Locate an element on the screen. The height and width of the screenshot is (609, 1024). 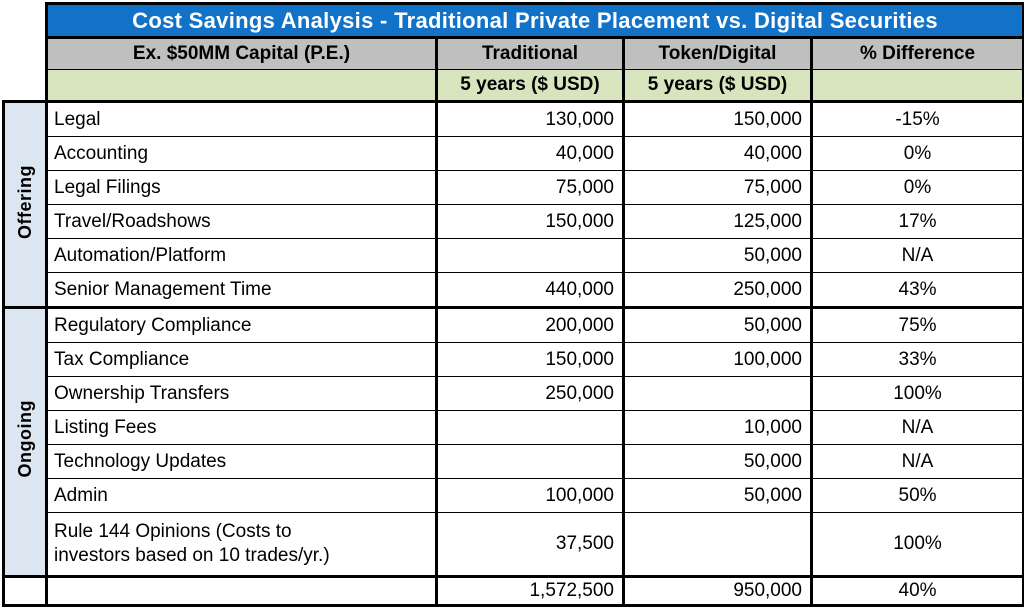
total-diff: 40% is located at coordinates (917, 591).